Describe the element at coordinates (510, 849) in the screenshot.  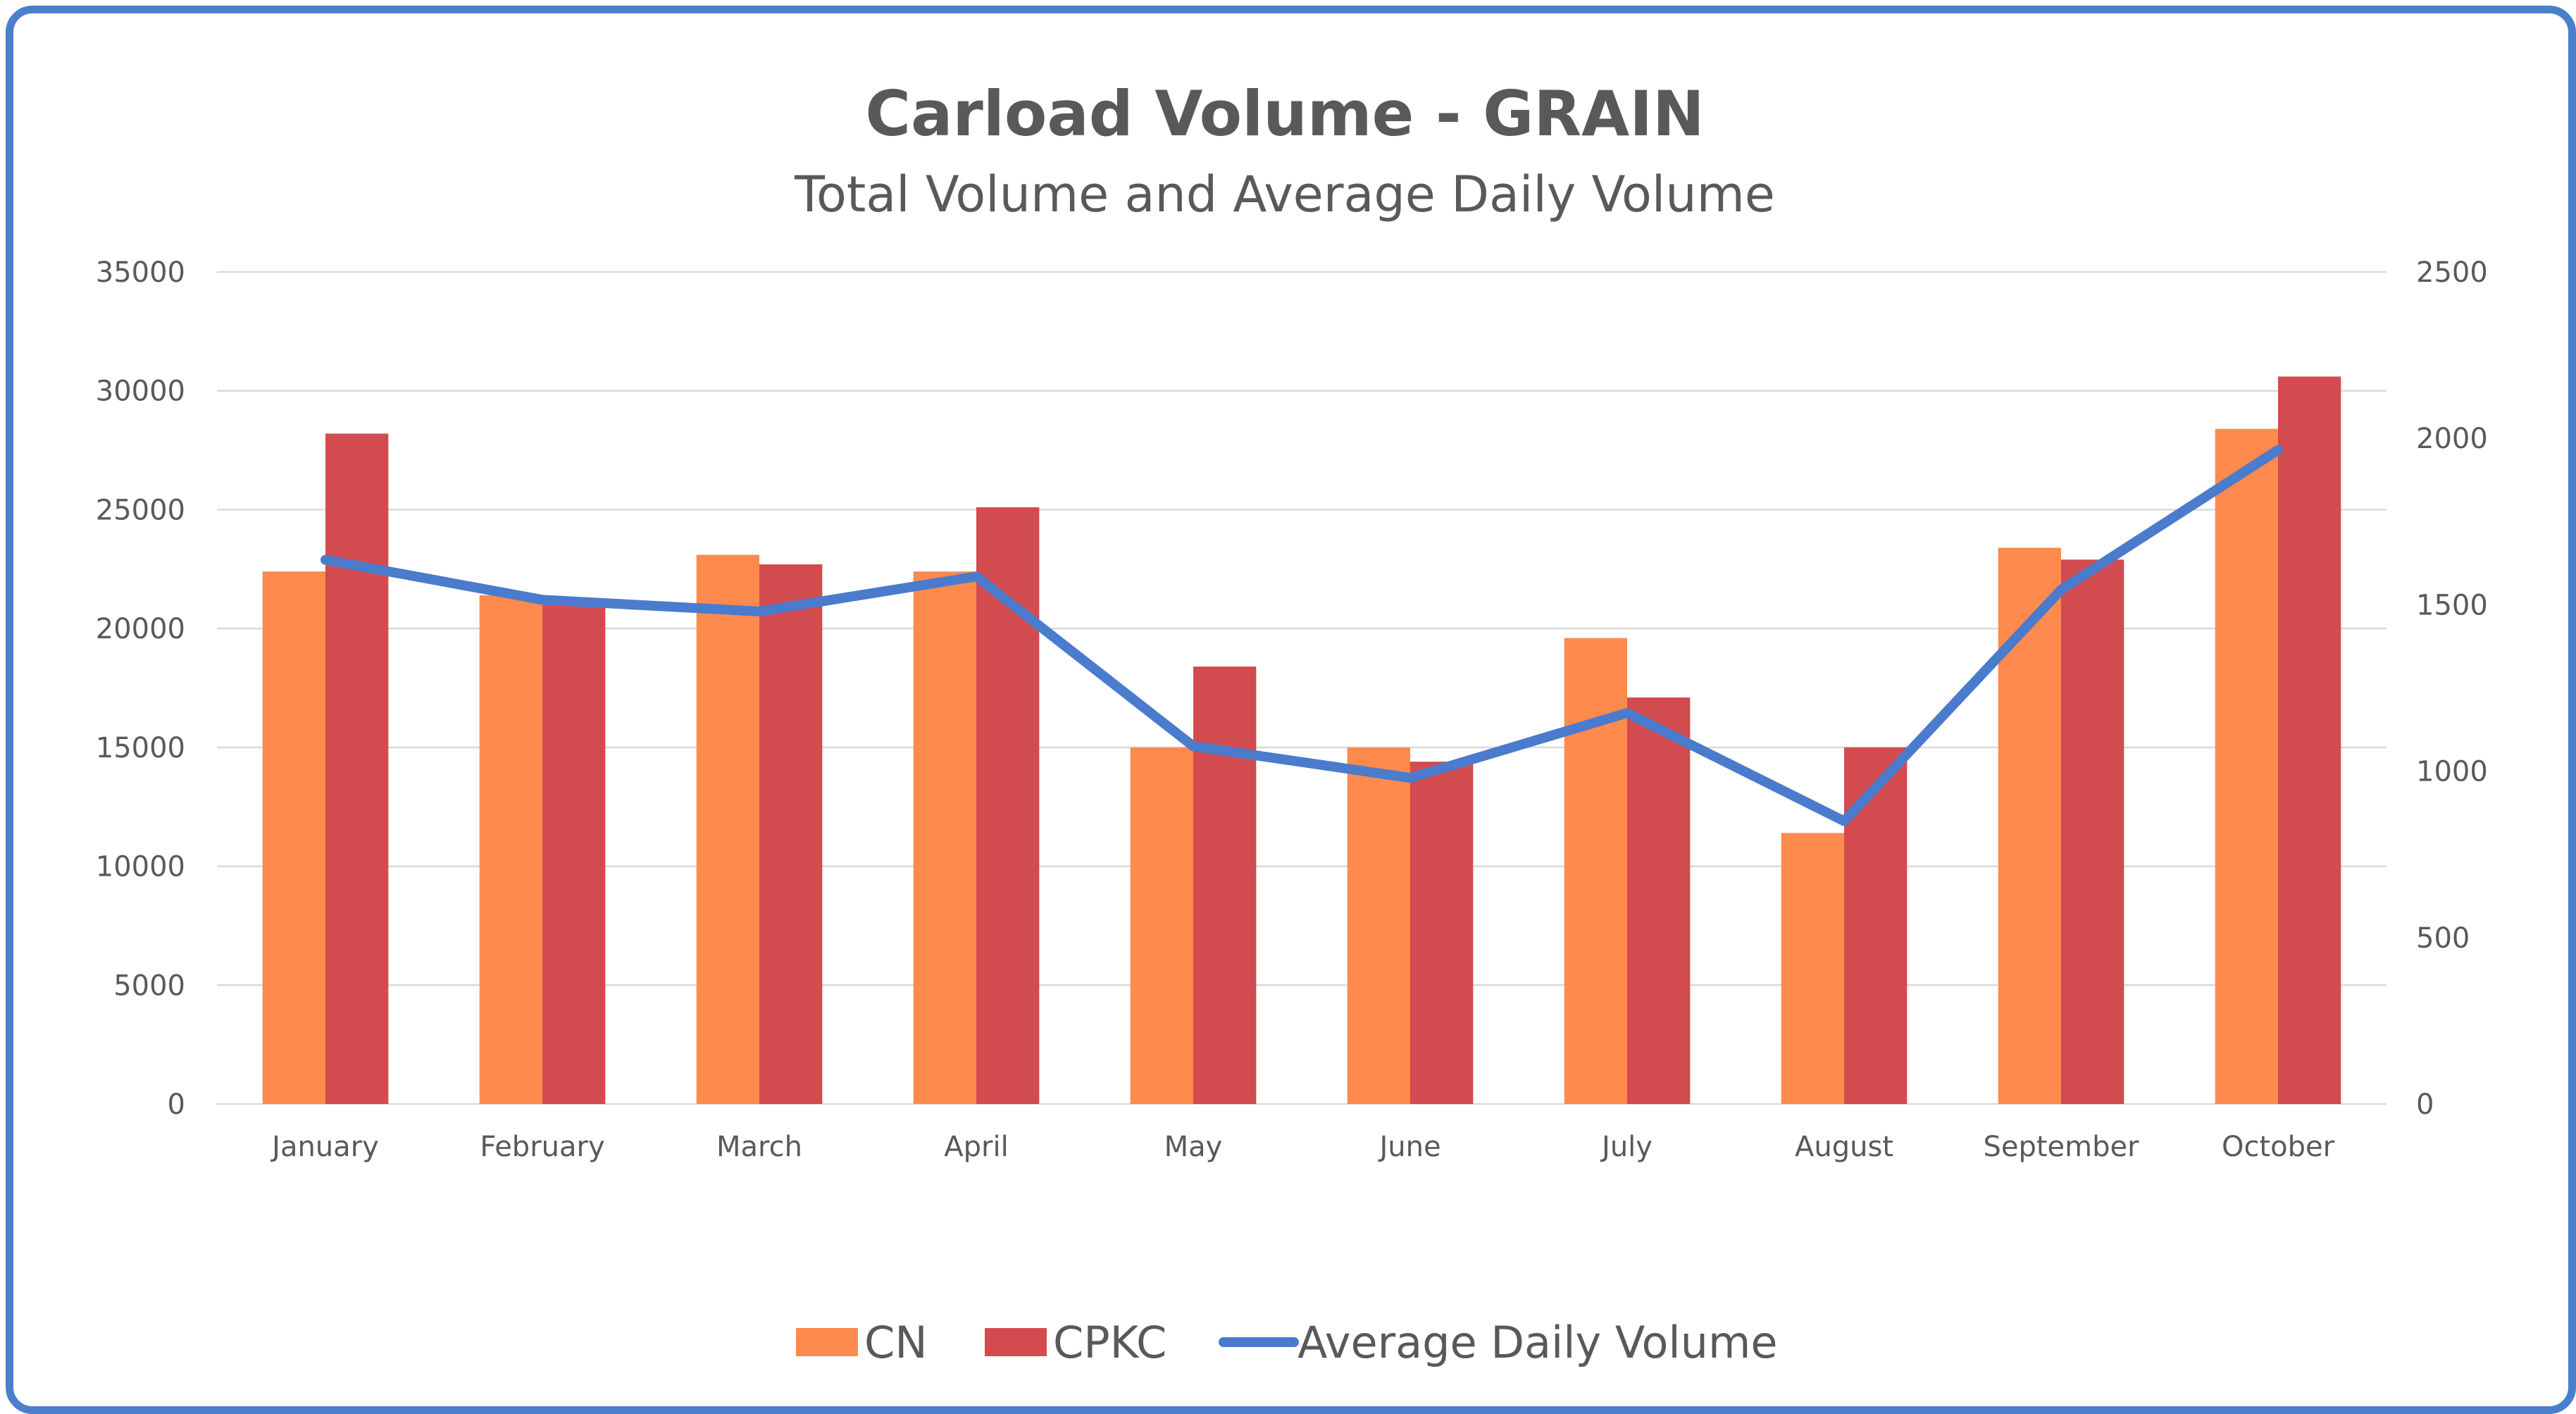
I see `bar-cn-february` at that location.